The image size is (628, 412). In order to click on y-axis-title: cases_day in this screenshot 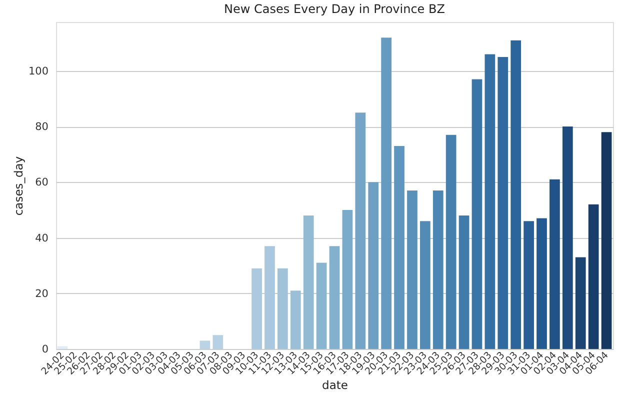, I will do `click(18, 186)`.